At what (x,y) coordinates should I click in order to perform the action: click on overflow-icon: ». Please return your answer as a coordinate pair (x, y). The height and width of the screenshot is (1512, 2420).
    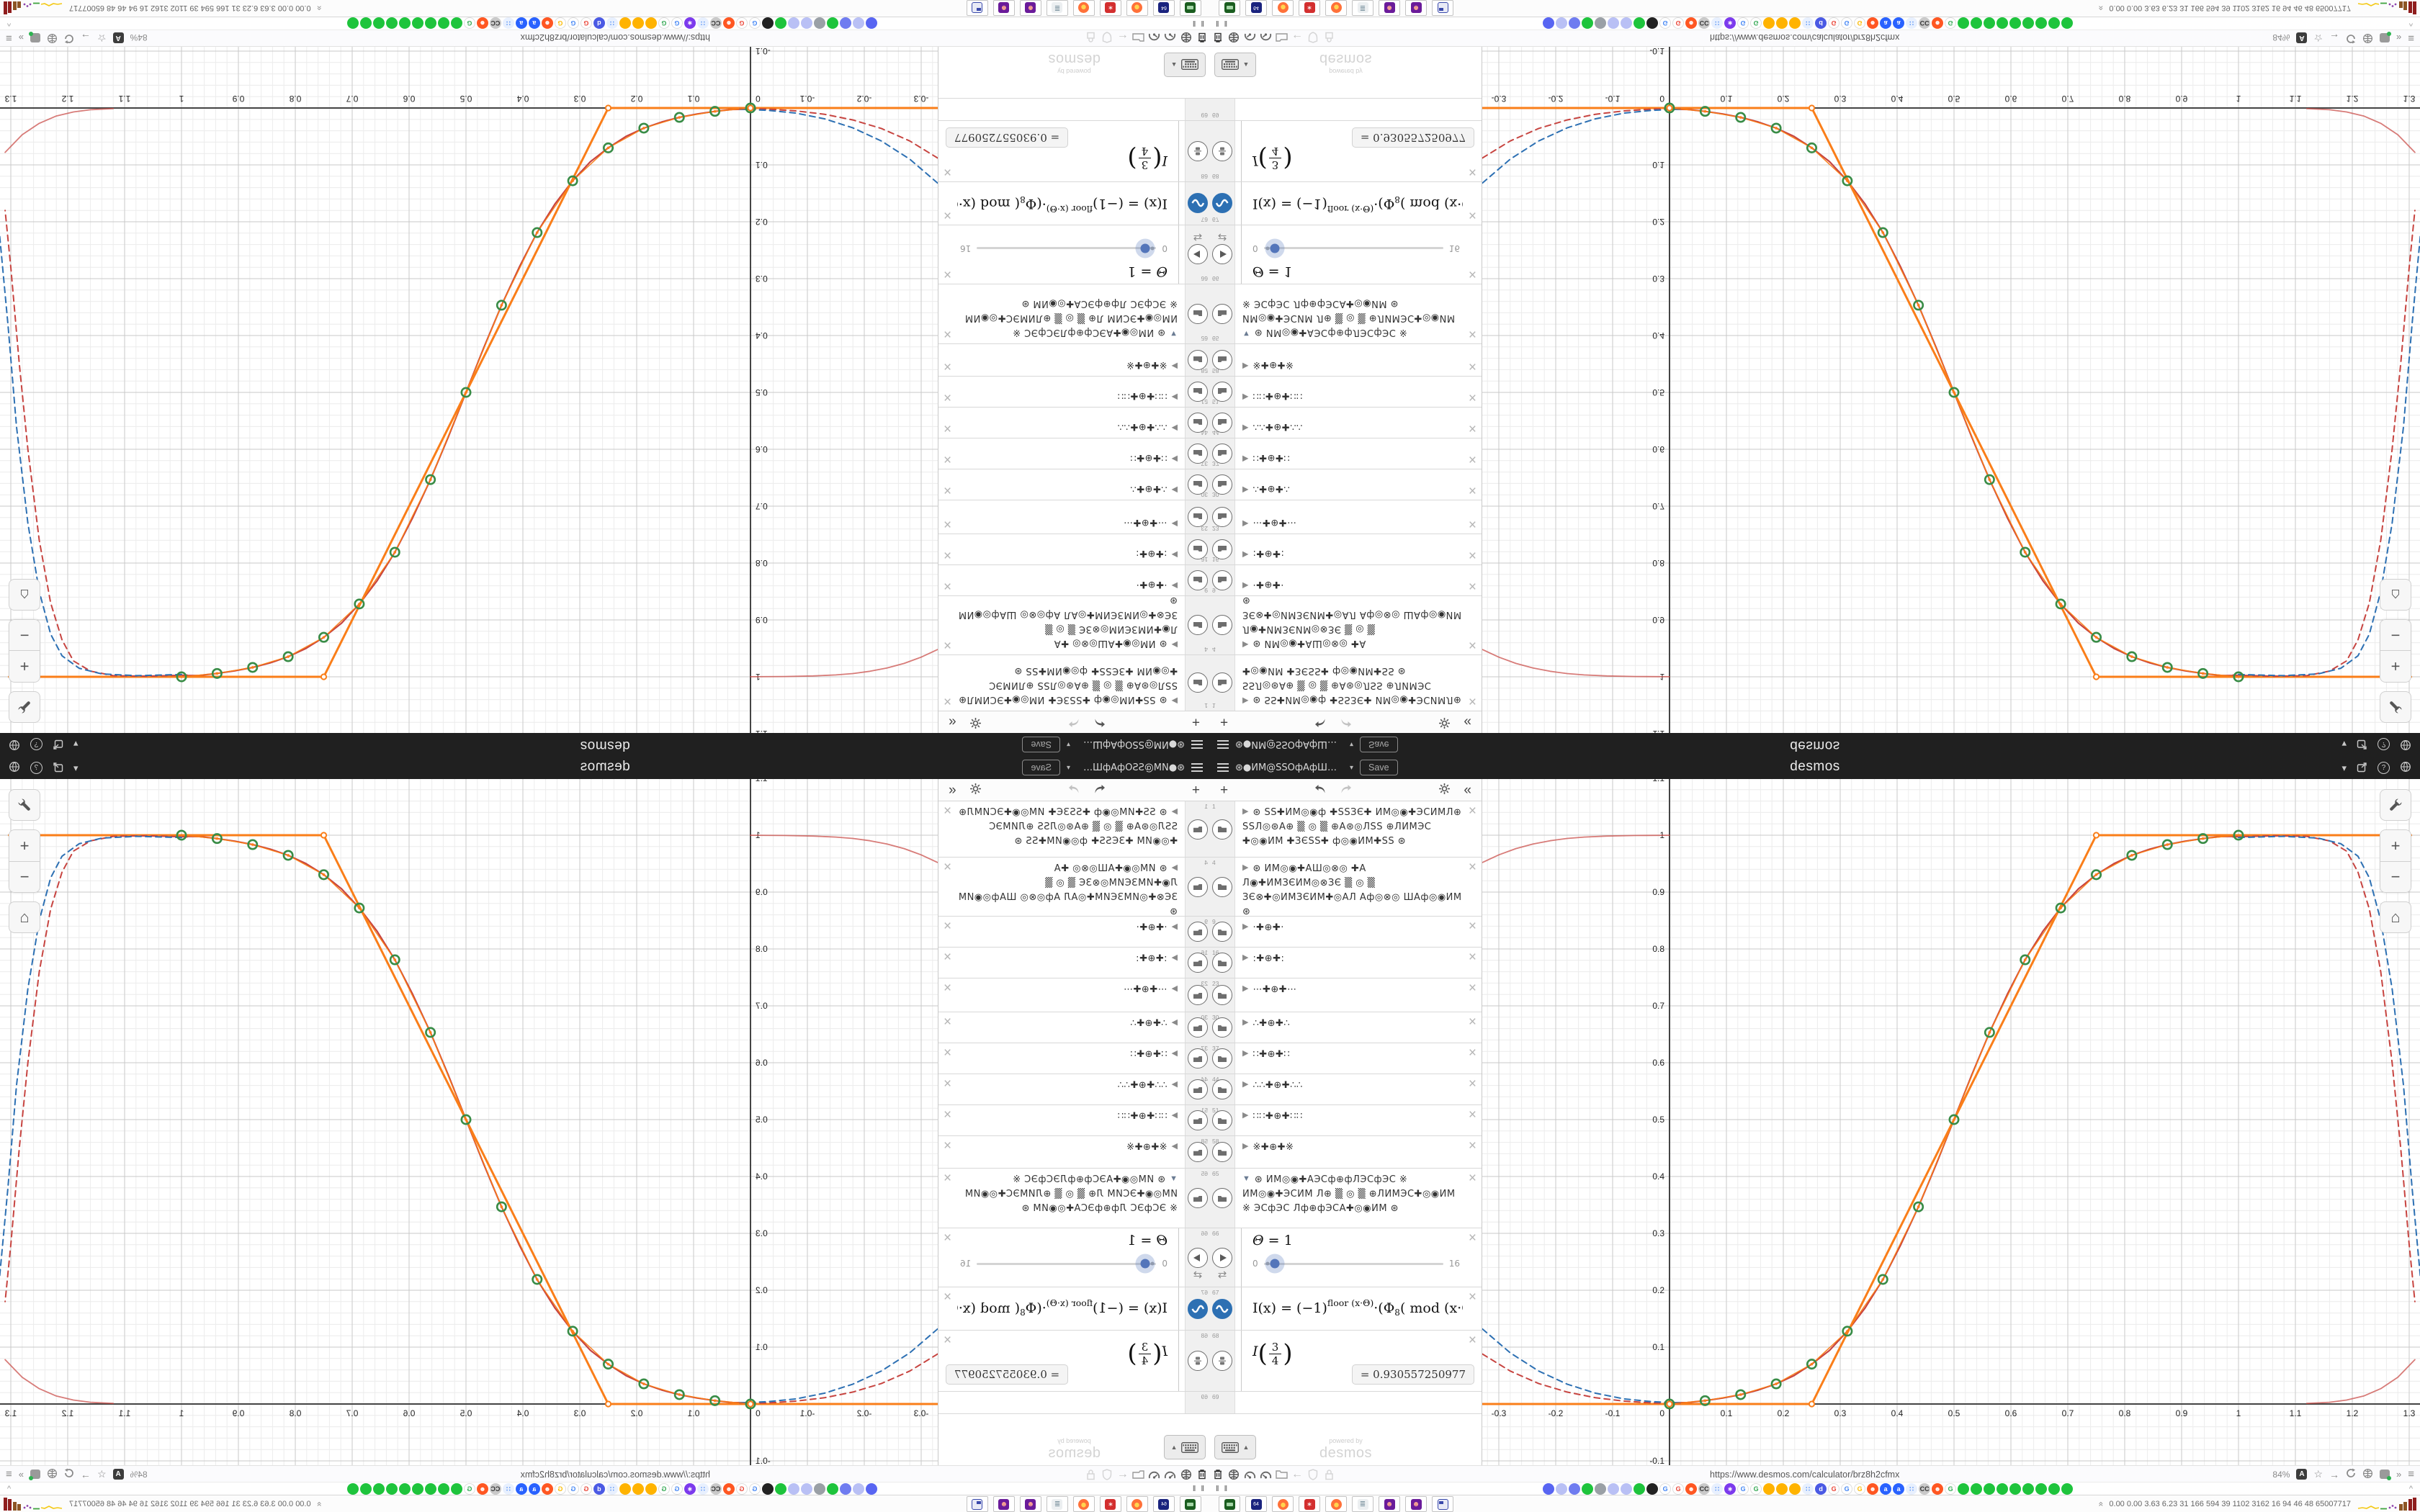
    Looking at the image, I should click on (21, 1474).